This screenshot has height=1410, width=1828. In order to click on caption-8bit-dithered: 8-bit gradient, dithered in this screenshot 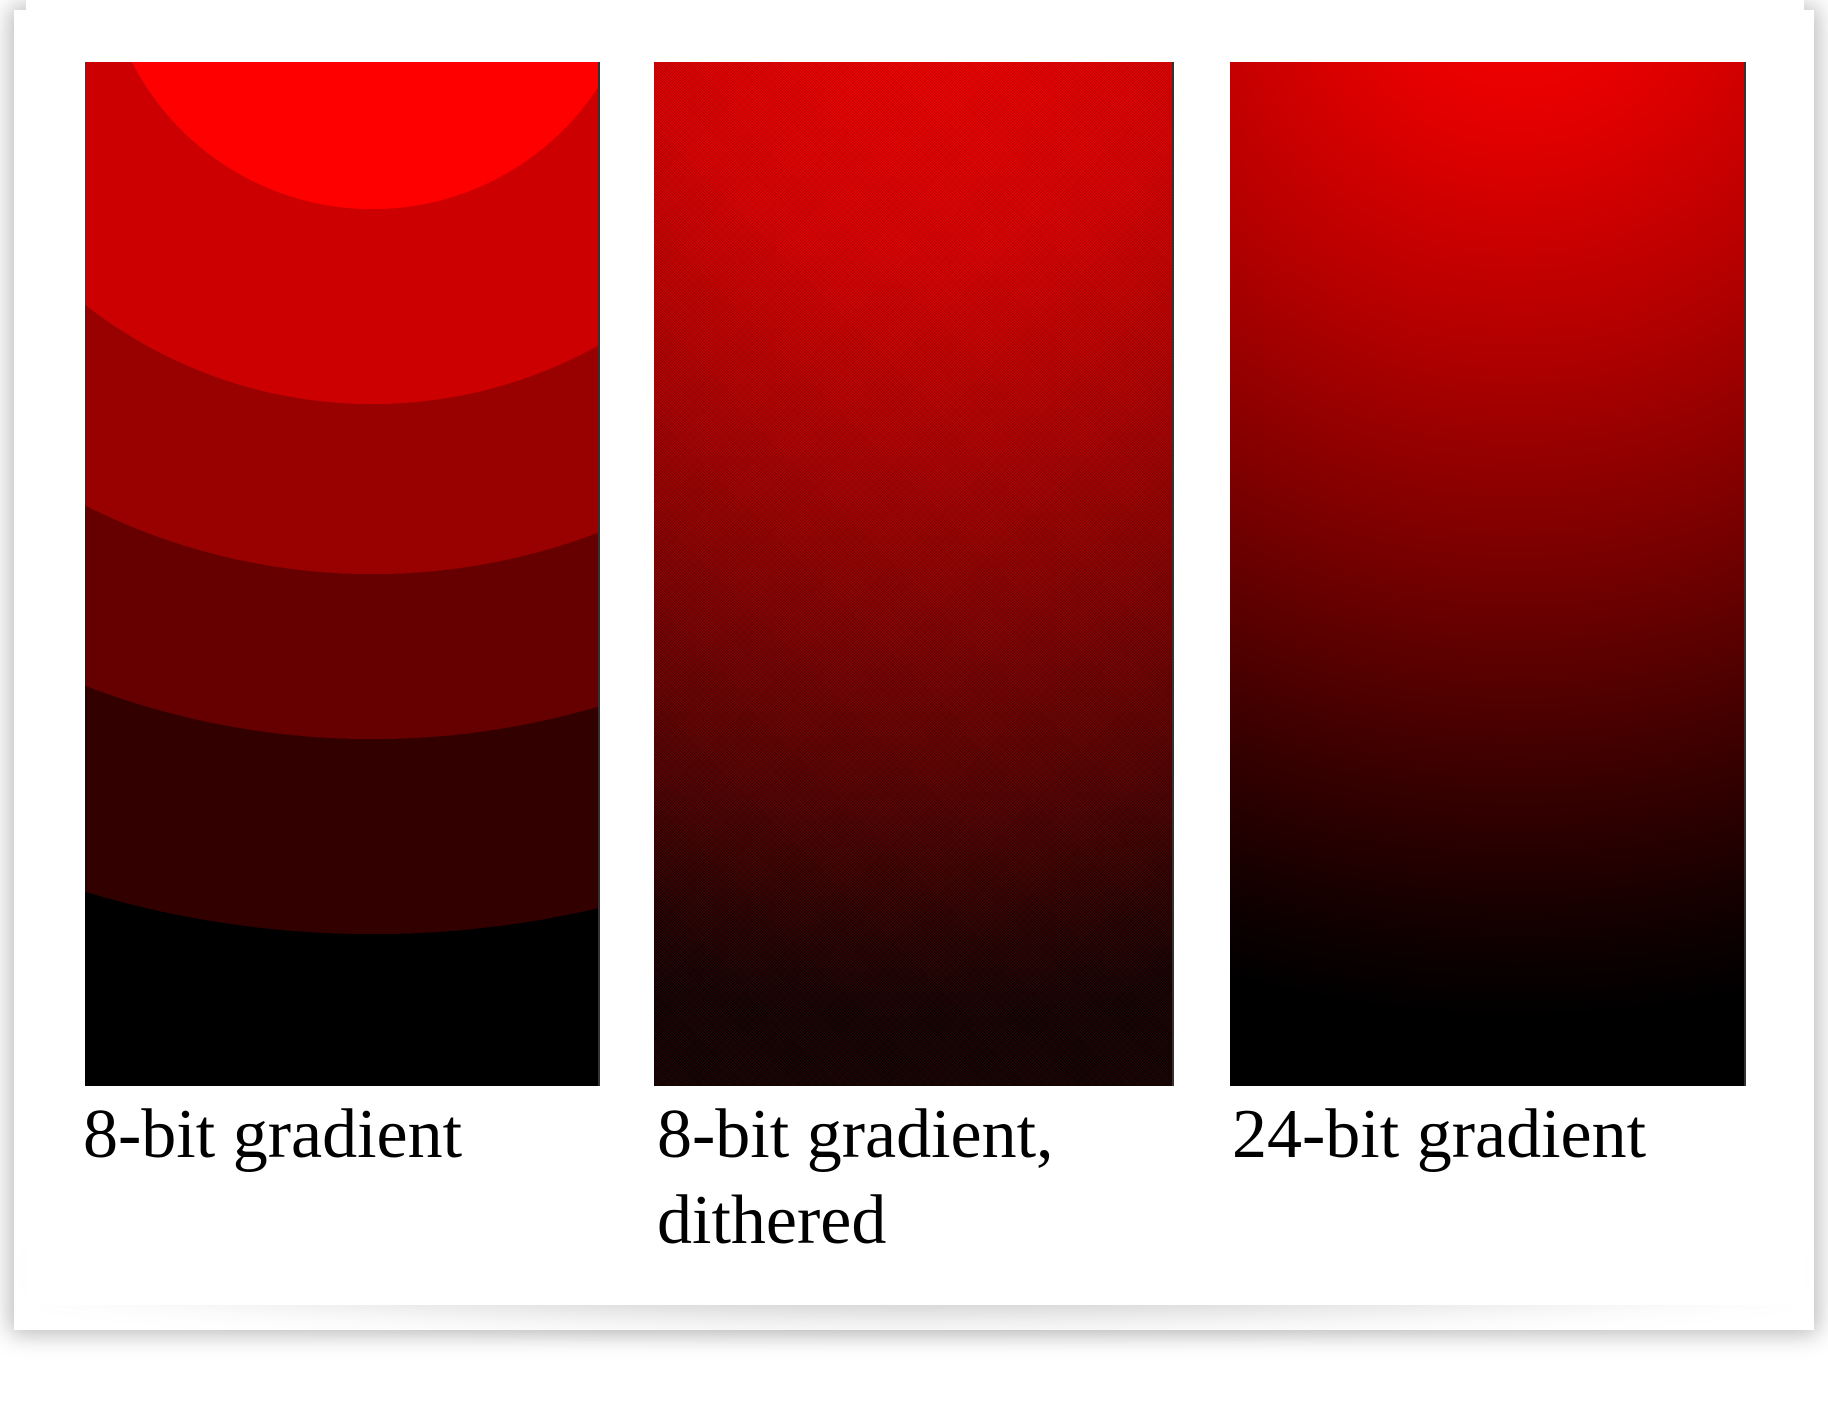, I will do `click(855, 1177)`.